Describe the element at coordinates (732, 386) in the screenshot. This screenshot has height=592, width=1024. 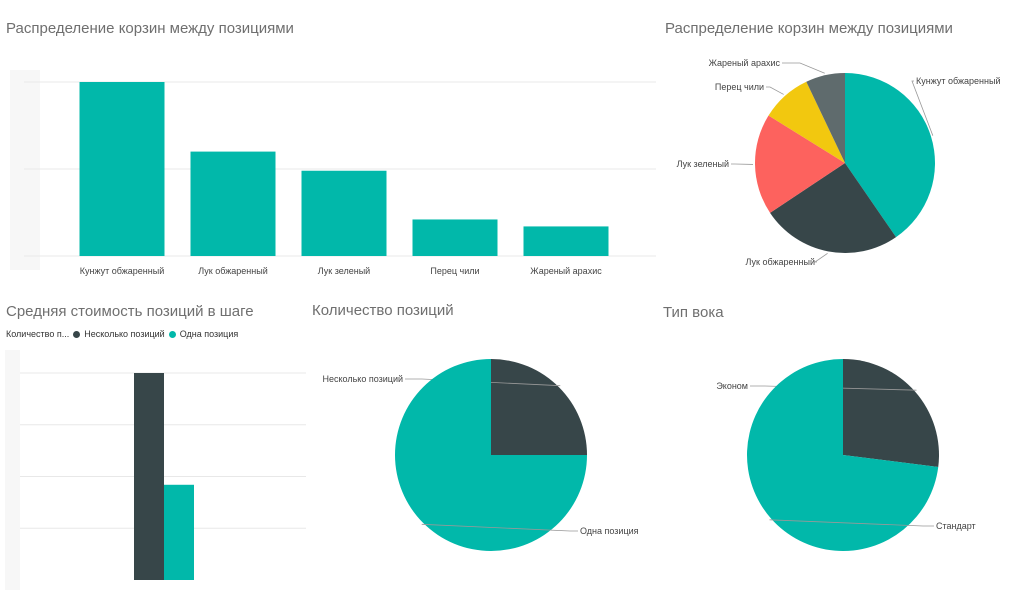
I see `slice-label: Эконом` at that location.